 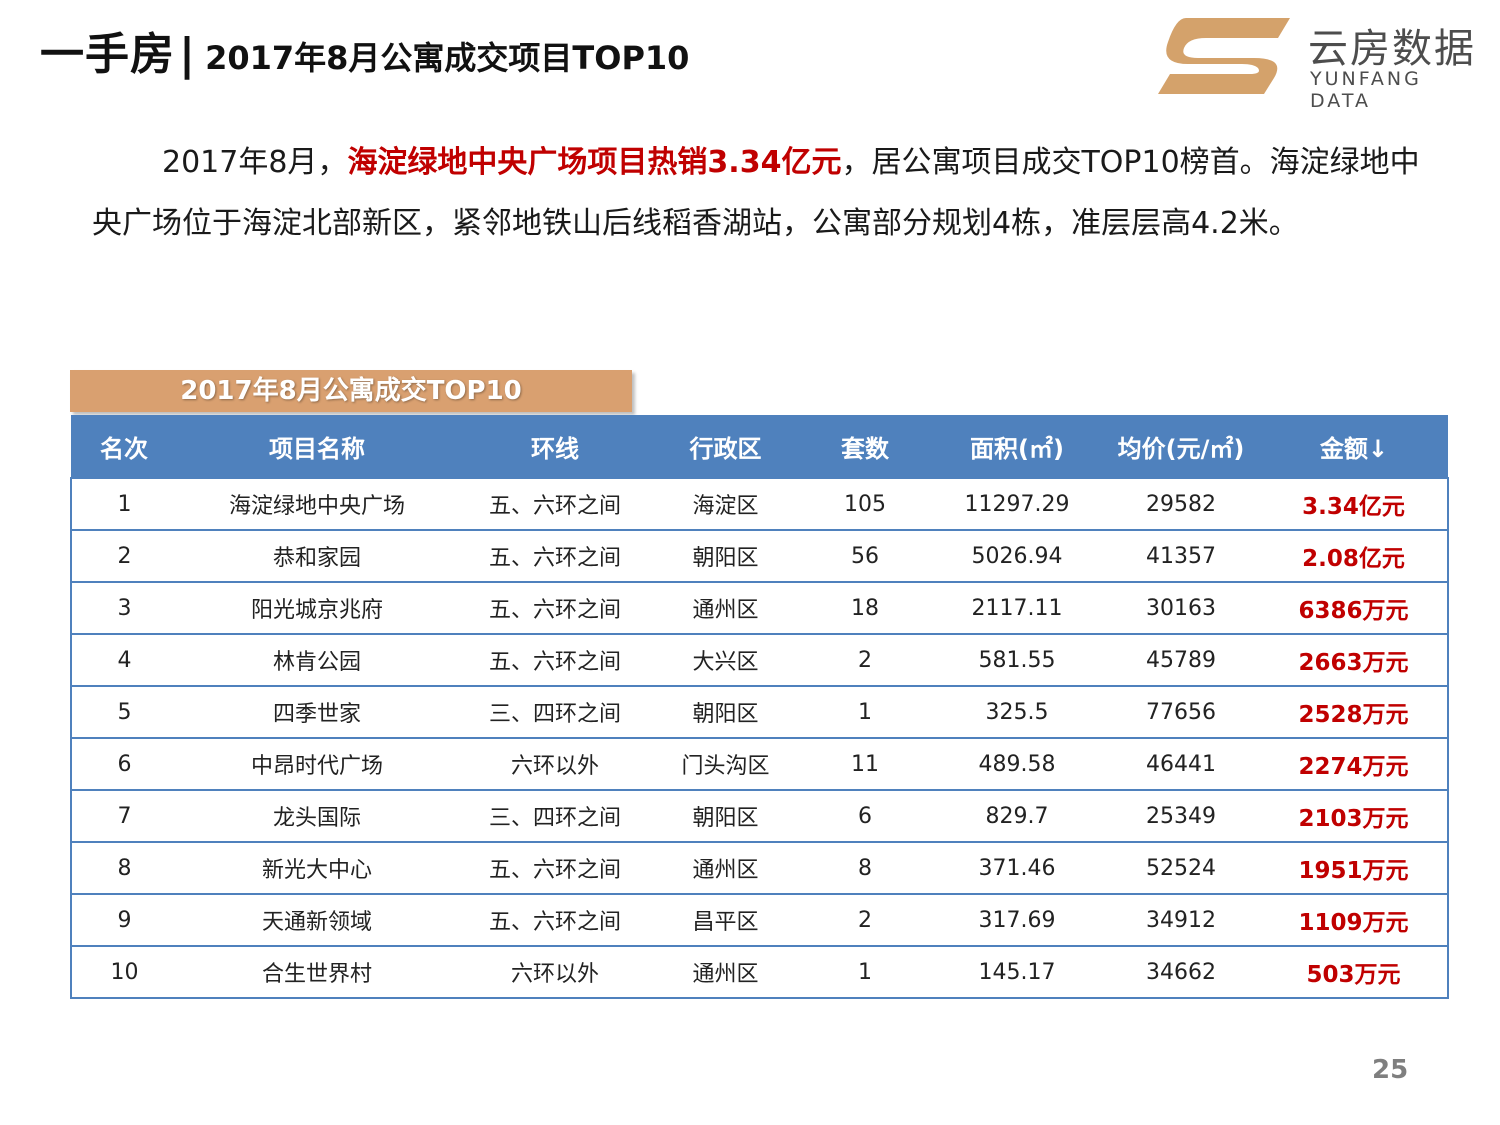 I want to click on cell-area: 11297.29, so click(x=1017, y=504).